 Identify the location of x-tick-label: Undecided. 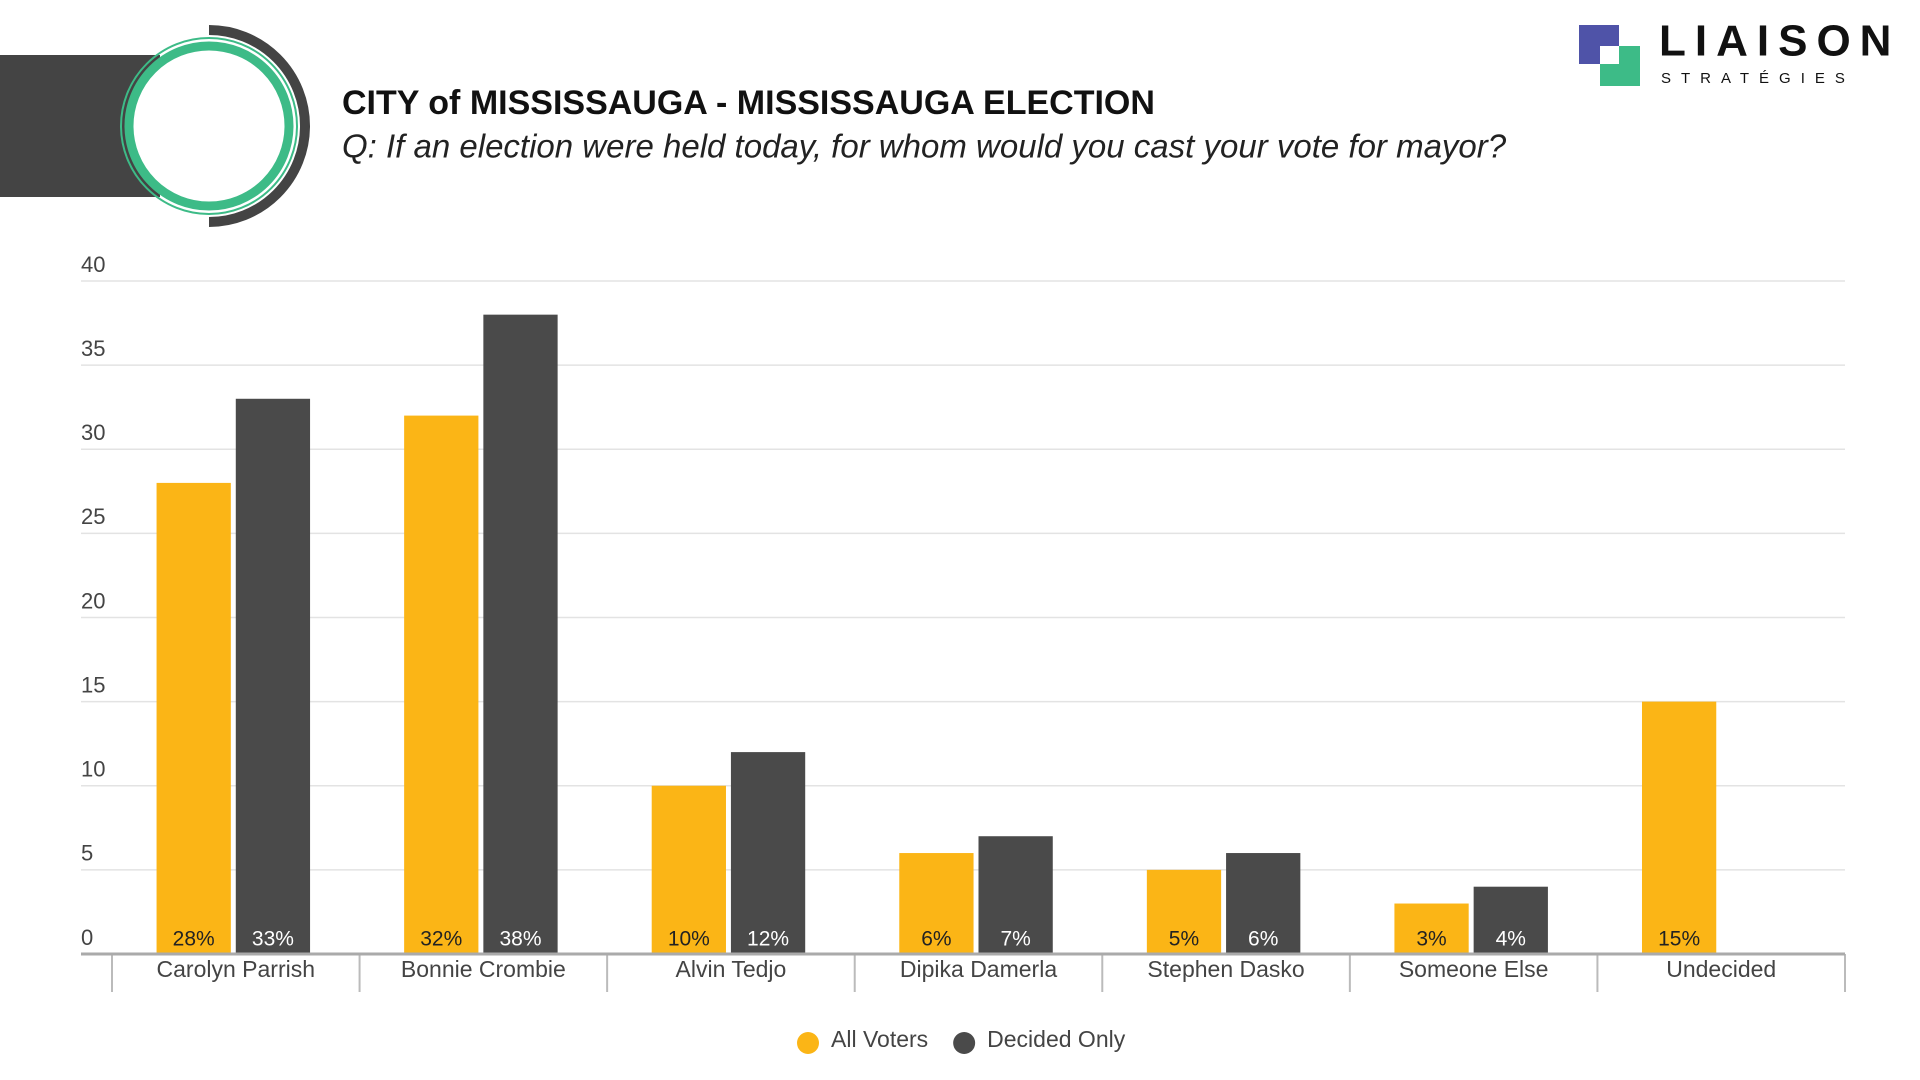
(1721, 969).